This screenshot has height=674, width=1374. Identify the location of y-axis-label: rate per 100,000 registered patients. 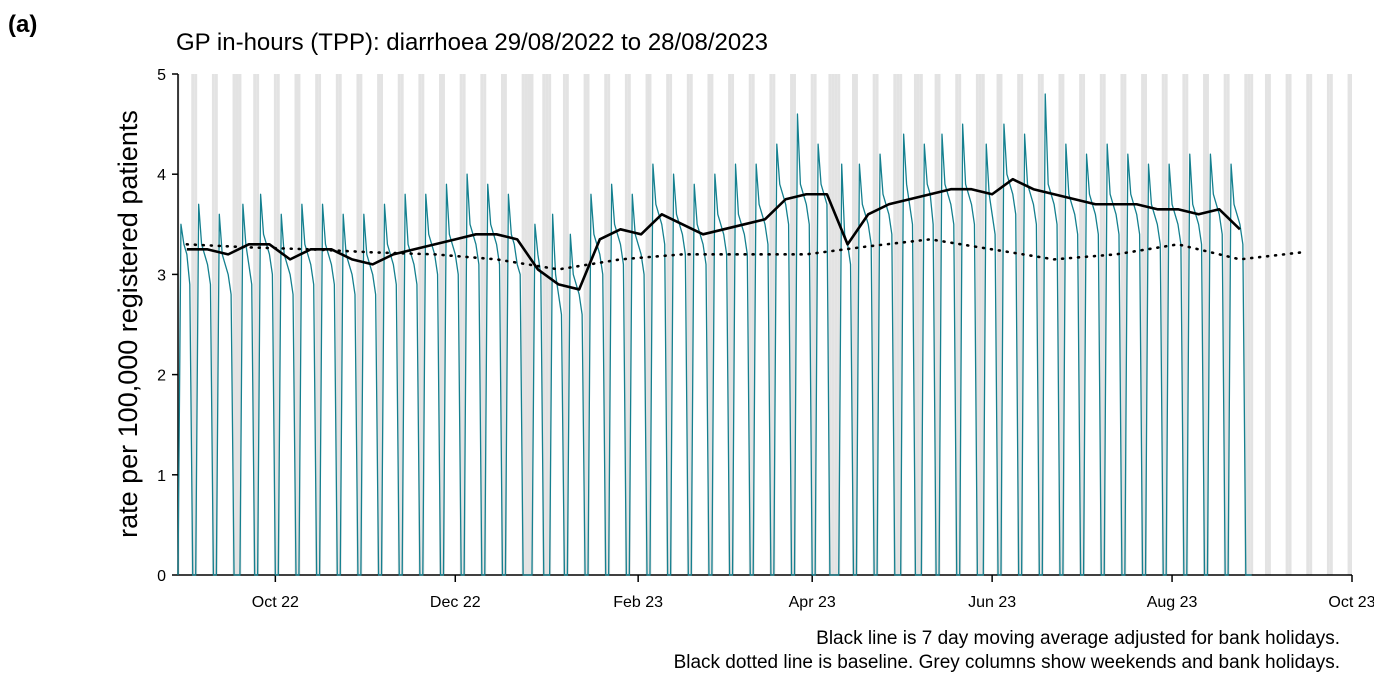
(128, 324).